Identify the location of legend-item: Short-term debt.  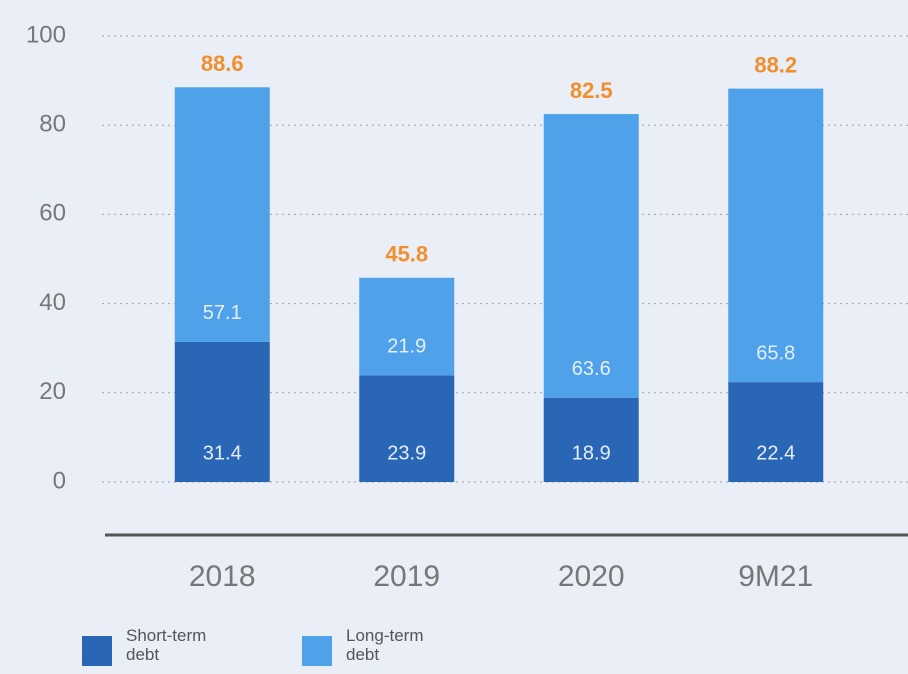
(154, 645).